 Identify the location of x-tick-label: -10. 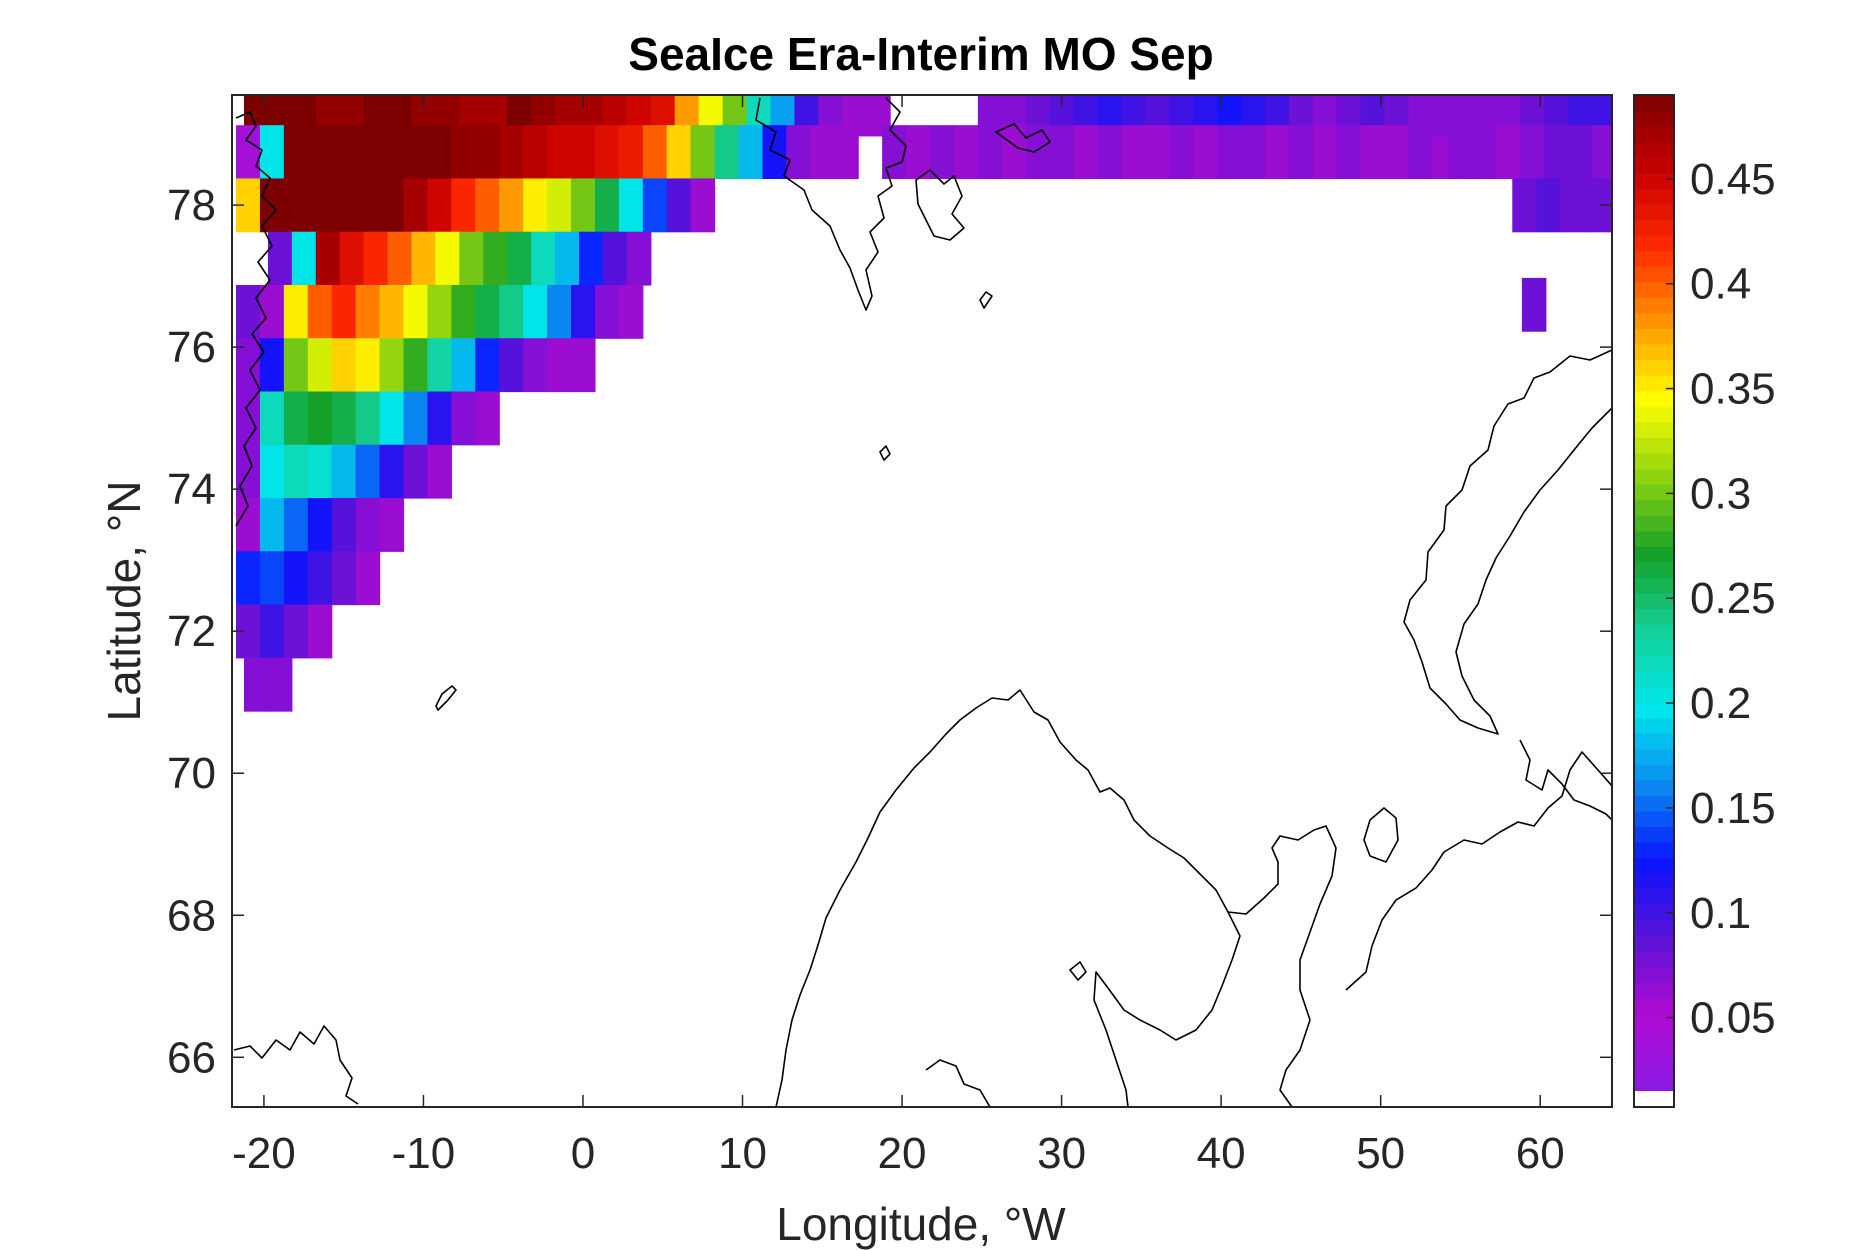
(424, 1153).